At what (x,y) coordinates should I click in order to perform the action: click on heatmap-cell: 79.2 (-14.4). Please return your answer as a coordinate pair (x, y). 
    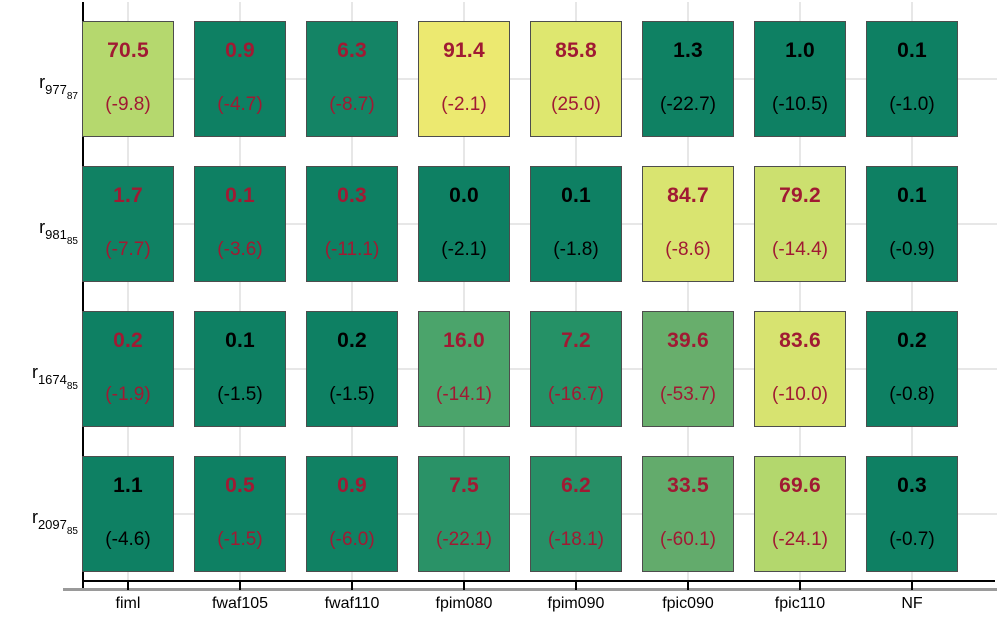
    Looking at the image, I should click on (800, 224).